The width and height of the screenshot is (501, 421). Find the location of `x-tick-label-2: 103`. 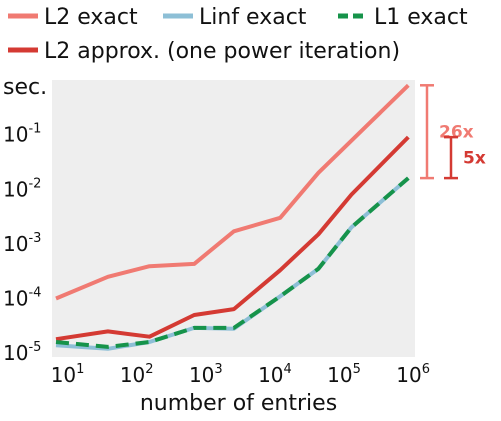

x-tick-label-2: 103 is located at coordinates (206, 374).